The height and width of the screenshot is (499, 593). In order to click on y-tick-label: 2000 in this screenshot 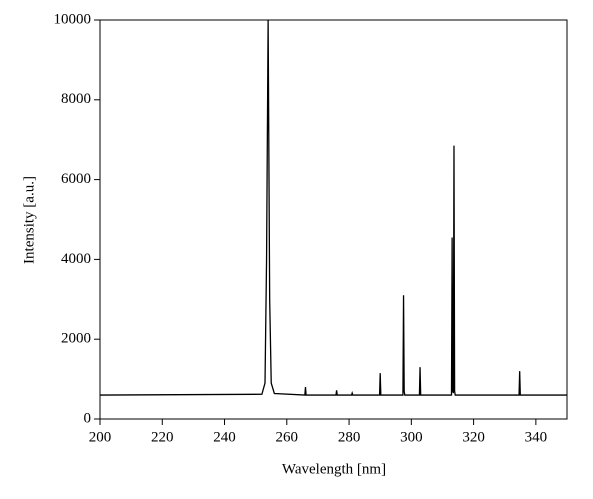, I will do `click(76, 339)`.